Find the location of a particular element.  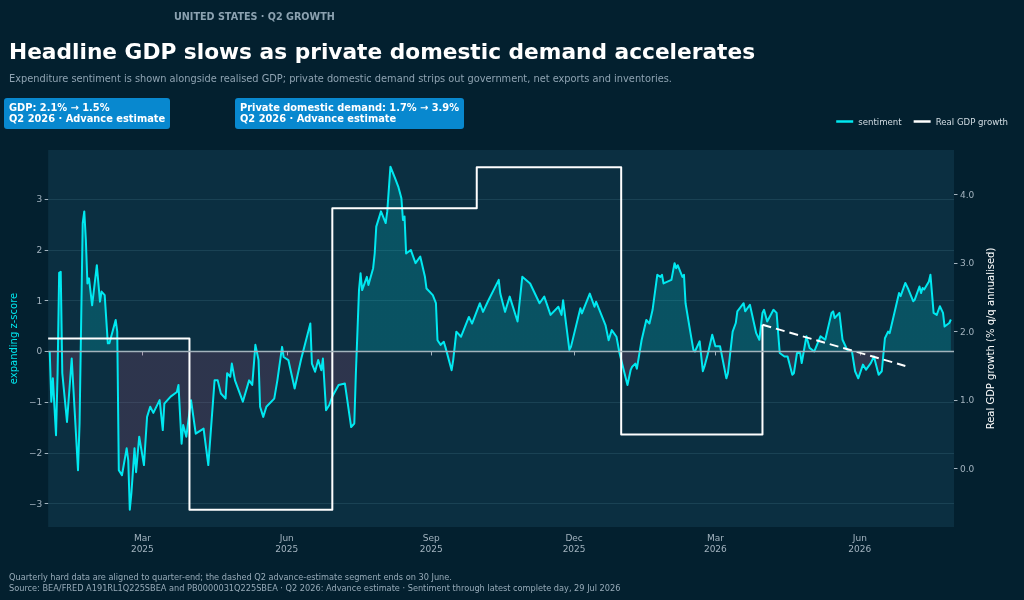

y2-axis-title: Real GDP growth (% q/q annualised) is located at coordinates (990, 338).